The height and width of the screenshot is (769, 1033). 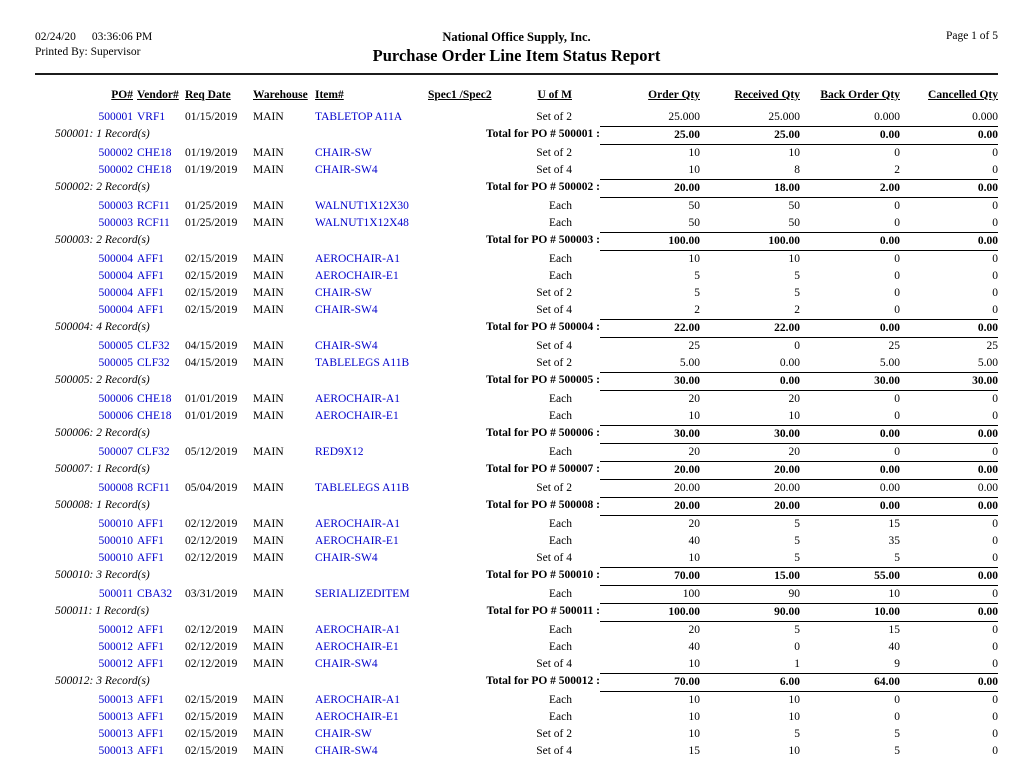 What do you see at coordinates (995, 700) in the screenshot?
I see `cancelled-qty-cell: 0` at bounding box center [995, 700].